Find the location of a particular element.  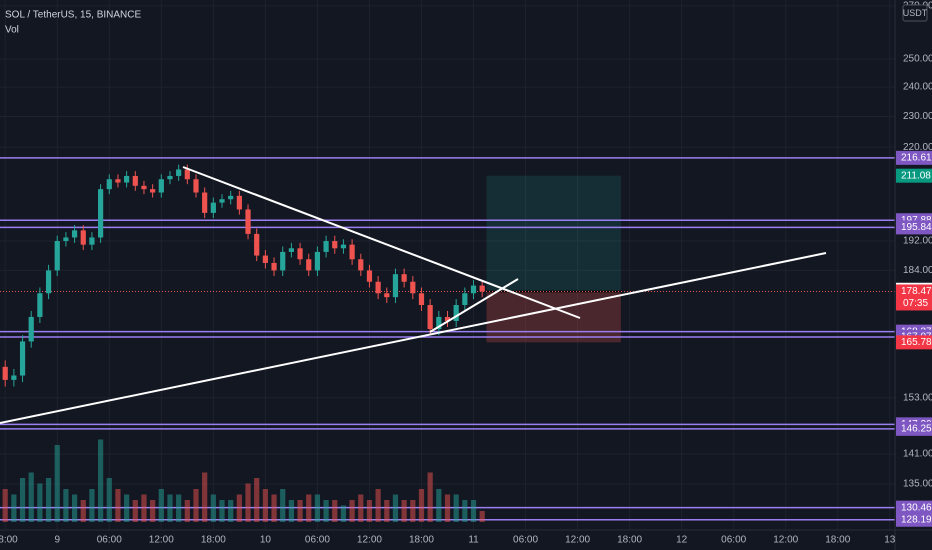

price-label: 165.78 is located at coordinates (916, 342).